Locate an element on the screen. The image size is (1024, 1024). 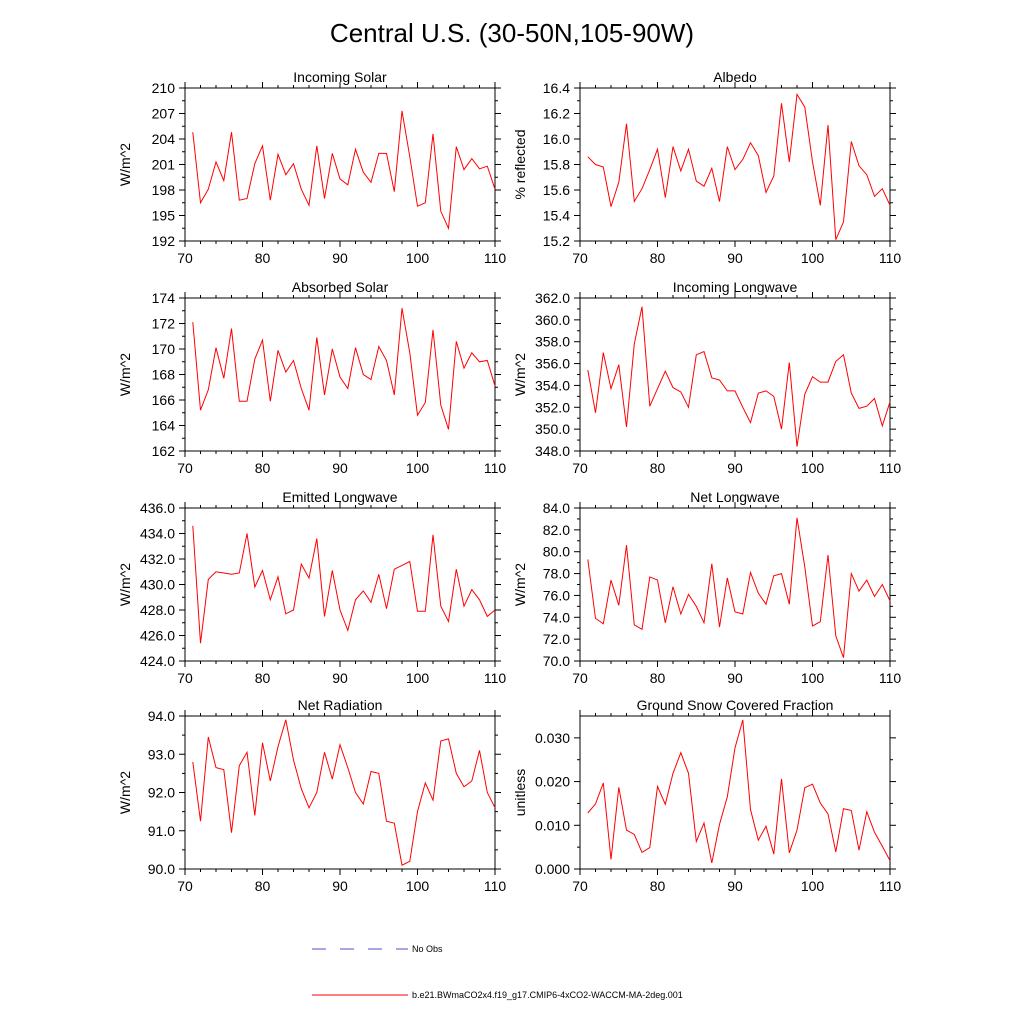
y-tick-label: 170 is located at coordinates (164, 349).